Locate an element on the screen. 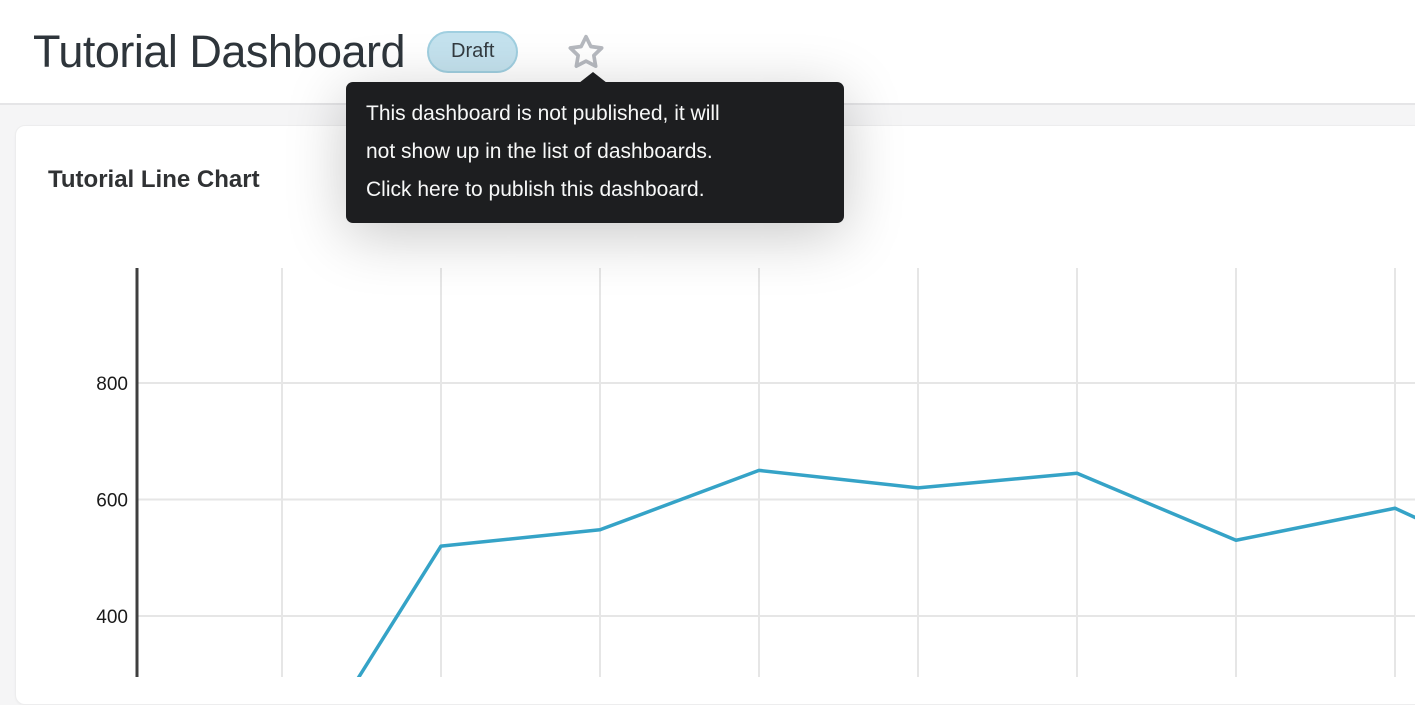 Image resolution: width=1415 pixels, height=705 pixels. draft-status-badge: Draft is located at coordinates (473, 51).